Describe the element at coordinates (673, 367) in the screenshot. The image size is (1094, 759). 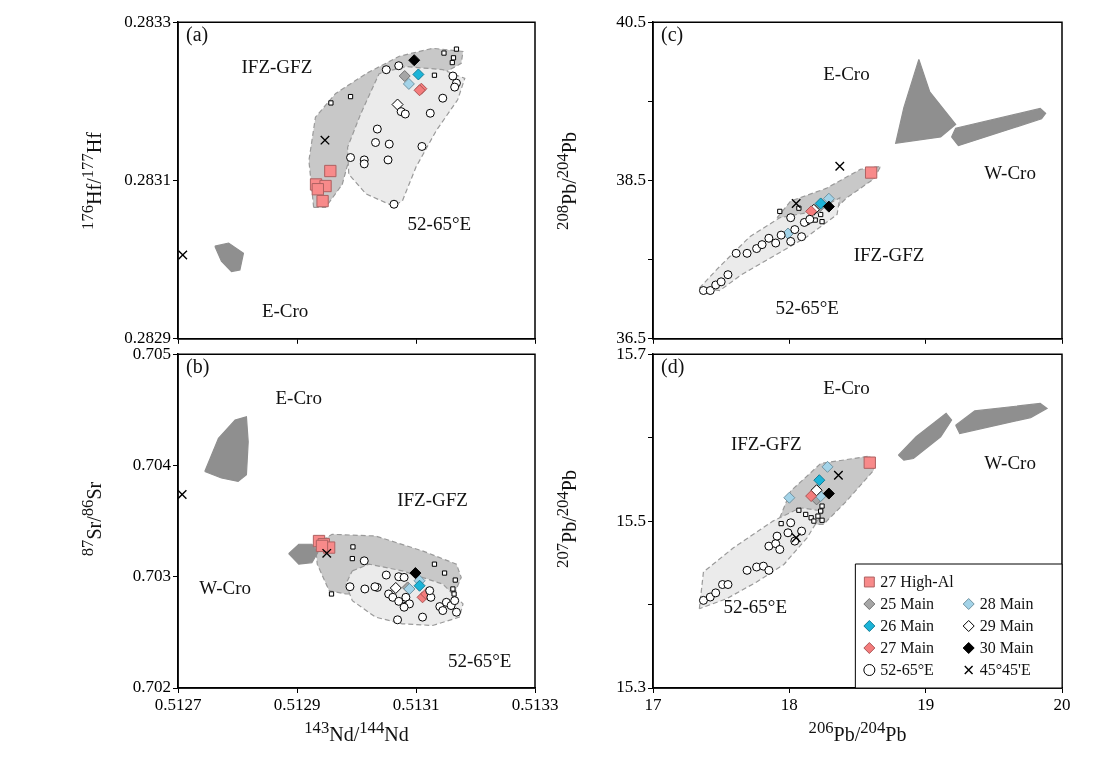
I see `chart-title: (d)` at that location.